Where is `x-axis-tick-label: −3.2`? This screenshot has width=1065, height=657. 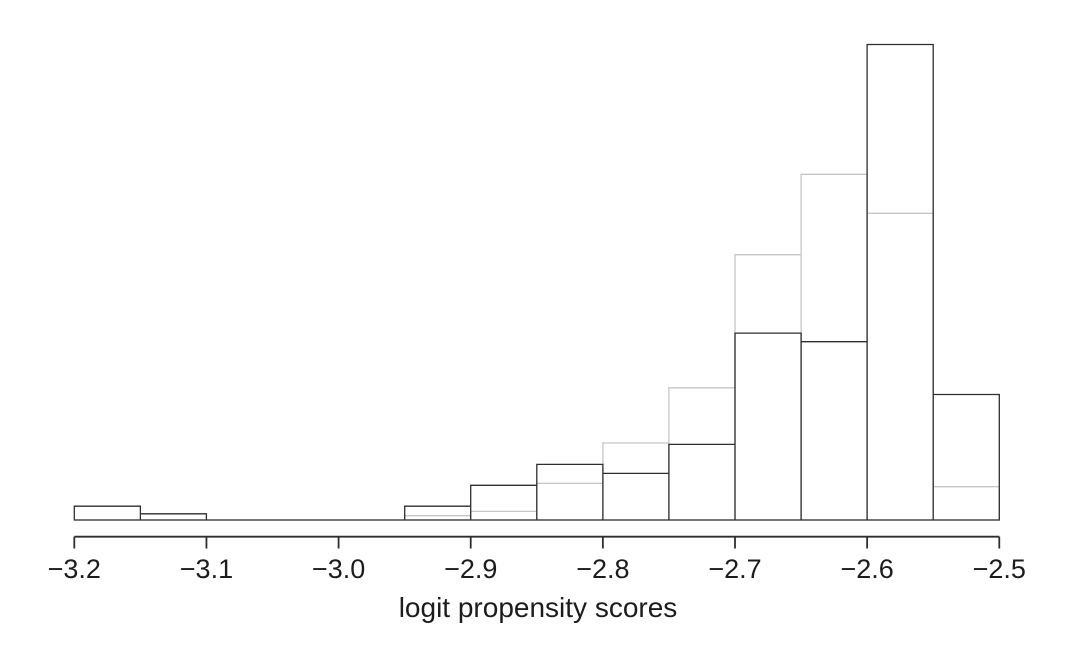
x-axis-tick-label: −3.2 is located at coordinates (74, 569).